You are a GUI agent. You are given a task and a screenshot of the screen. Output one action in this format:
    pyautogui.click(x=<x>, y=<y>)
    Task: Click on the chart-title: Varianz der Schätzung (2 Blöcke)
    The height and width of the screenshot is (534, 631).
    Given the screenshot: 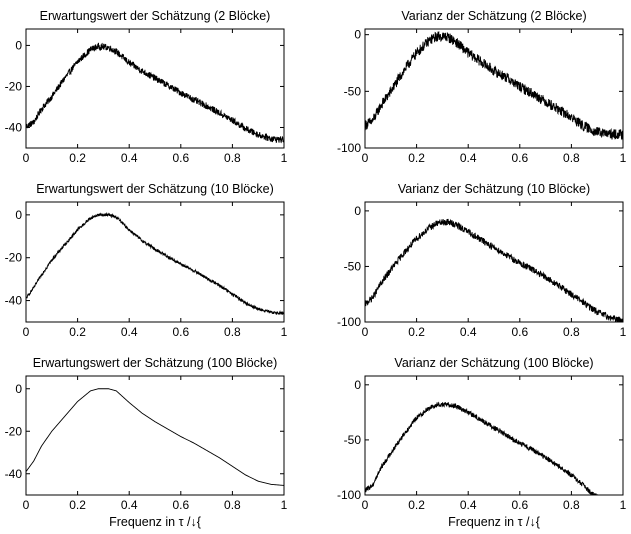 What is the action you would take?
    pyautogui.click(x=493, y=16)
    